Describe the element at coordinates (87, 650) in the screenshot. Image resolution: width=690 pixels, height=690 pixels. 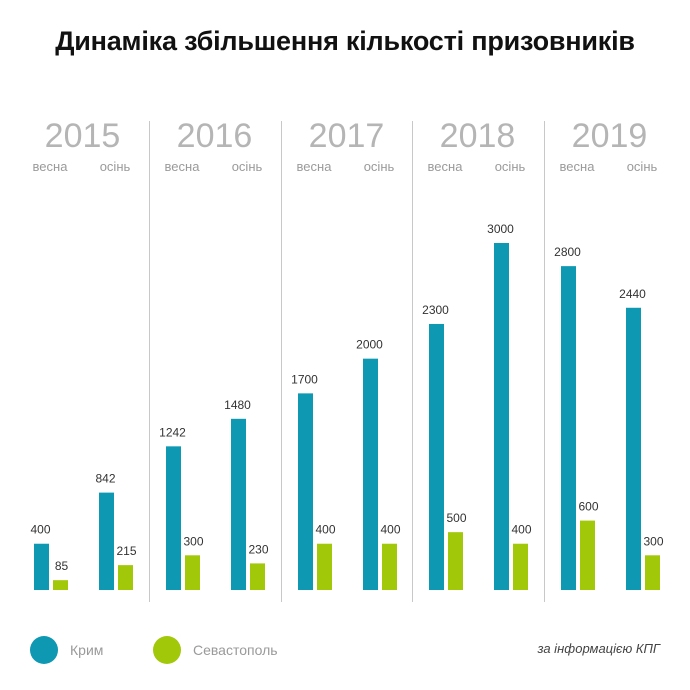
I see `legend-label: Крим` at that location.